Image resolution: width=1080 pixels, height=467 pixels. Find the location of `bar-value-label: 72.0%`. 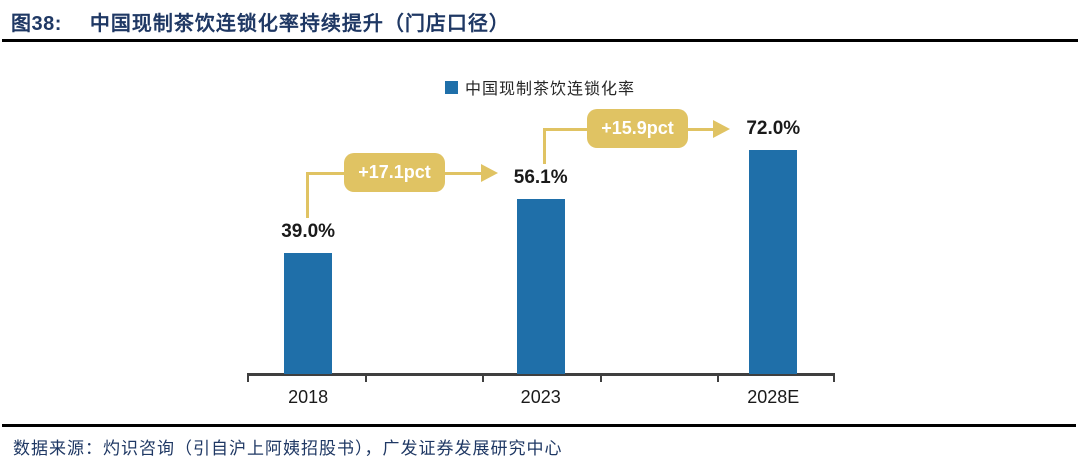

bar-value-label: 72.0% is located at coordinates (773, 128).